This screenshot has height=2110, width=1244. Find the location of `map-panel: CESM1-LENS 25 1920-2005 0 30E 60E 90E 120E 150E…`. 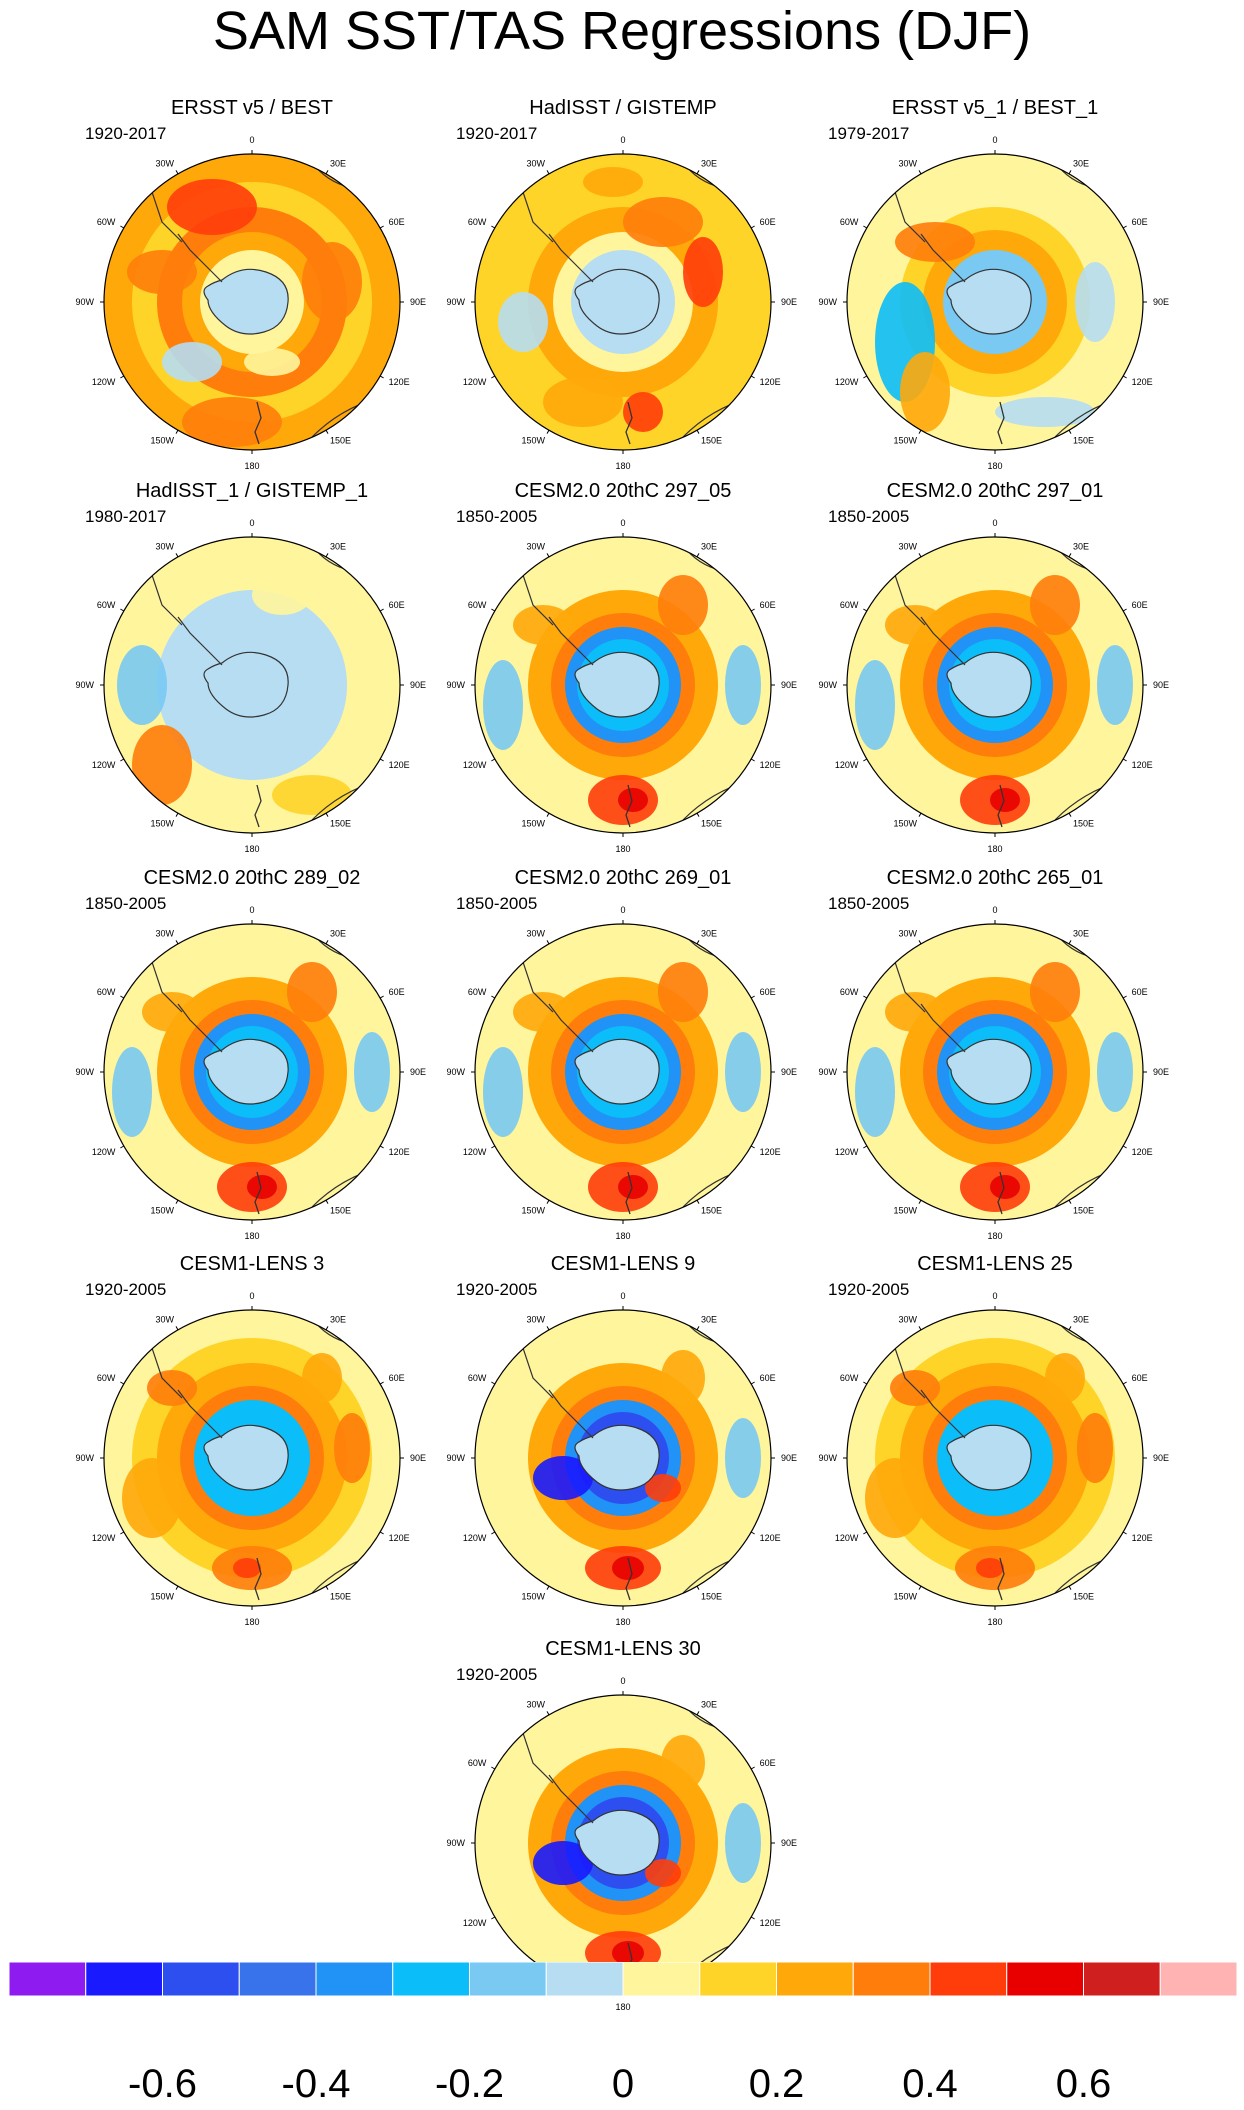

map-panel: CESM1-LENS 25 1920-2005 0 30E 60E 90E 120E 150E… is located at coordinates (995, 1443).